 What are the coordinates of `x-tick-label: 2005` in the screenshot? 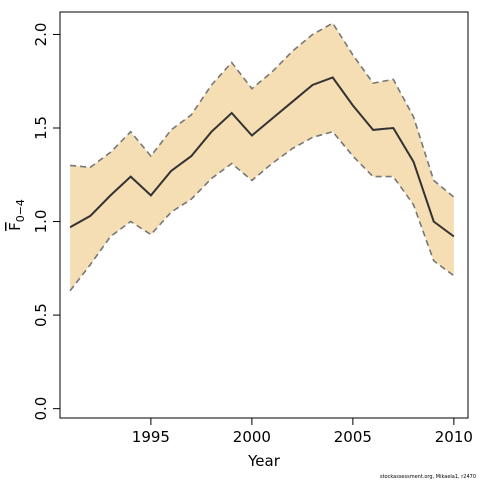 It's located at (353, 437).